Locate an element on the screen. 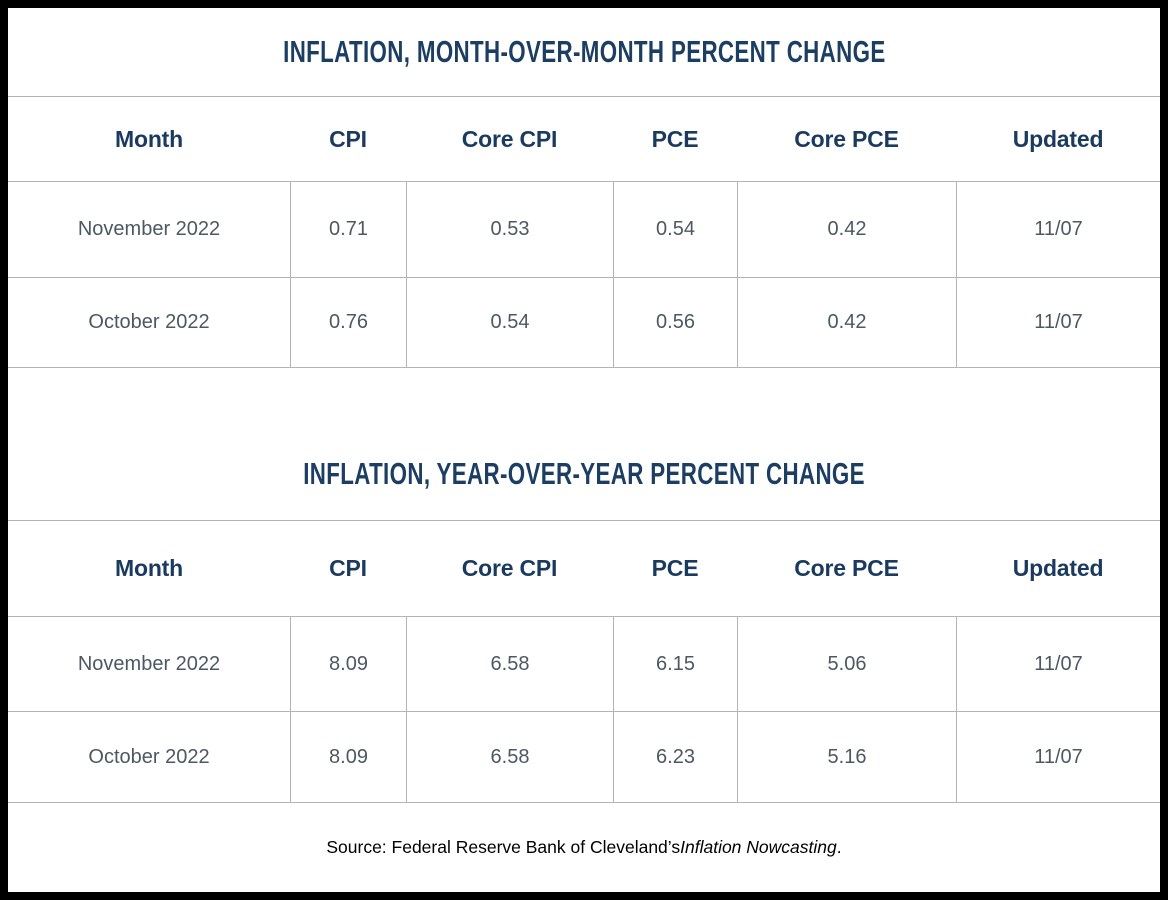 The height and width of the screenshot is (900, 1168). yoy-table-title-text: INFLATION, YEAR-OVER-YEAR PERCENT CHANGE is located at coordinates (584, 473).